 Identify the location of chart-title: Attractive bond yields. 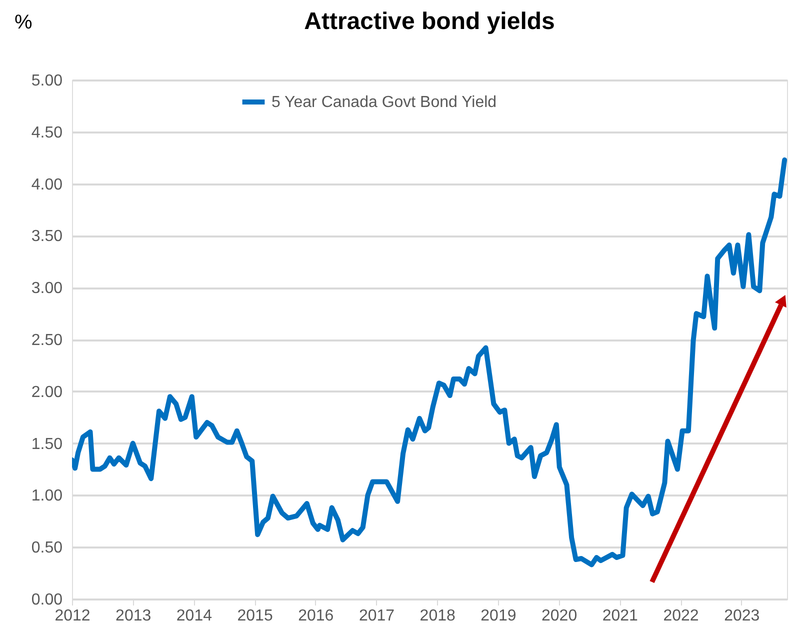
(429, 21).